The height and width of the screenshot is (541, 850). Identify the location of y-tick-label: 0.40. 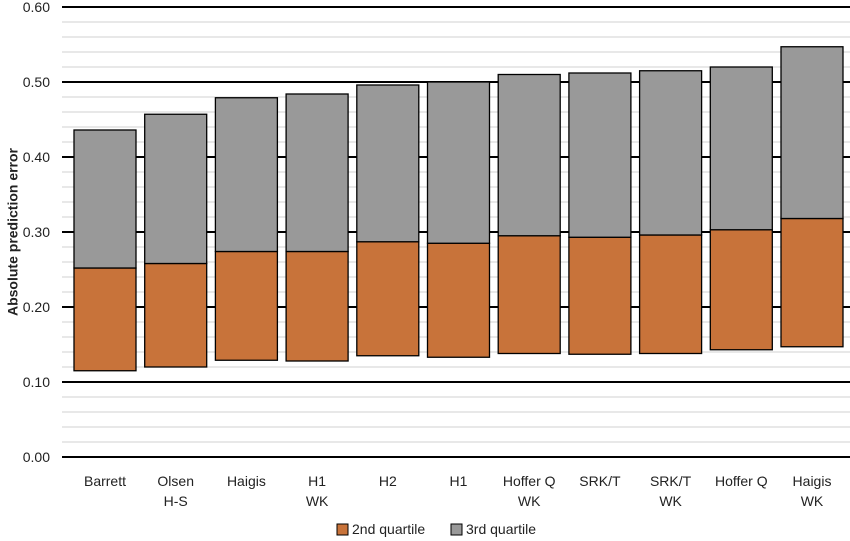
(36, 157).